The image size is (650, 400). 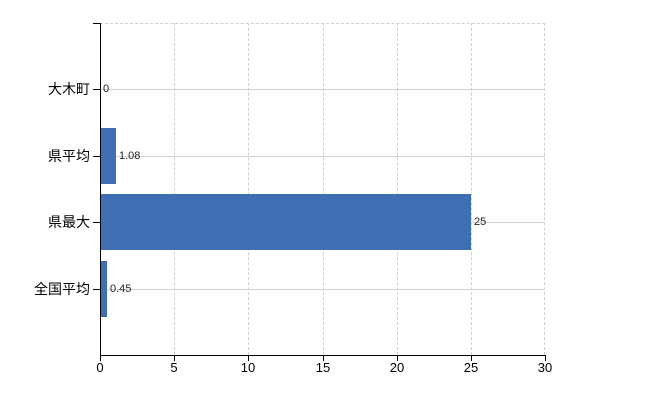 What do you see at coordinates (544, 189) in the screenshot?
I see `plot-frame-right` at bounding box center [544, 189].